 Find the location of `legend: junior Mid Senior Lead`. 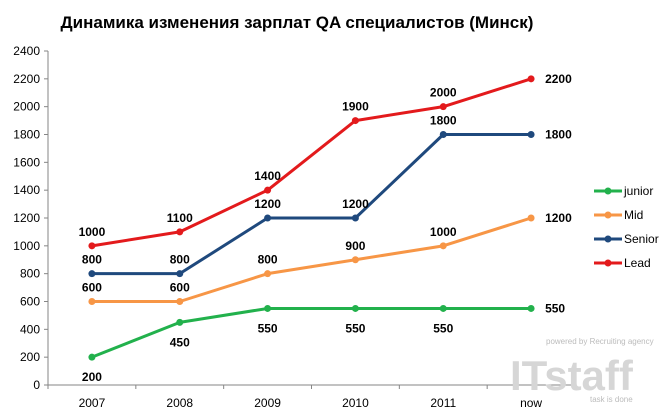

legend: junior Mid Senior Lead is located at coordinates (626, 227).